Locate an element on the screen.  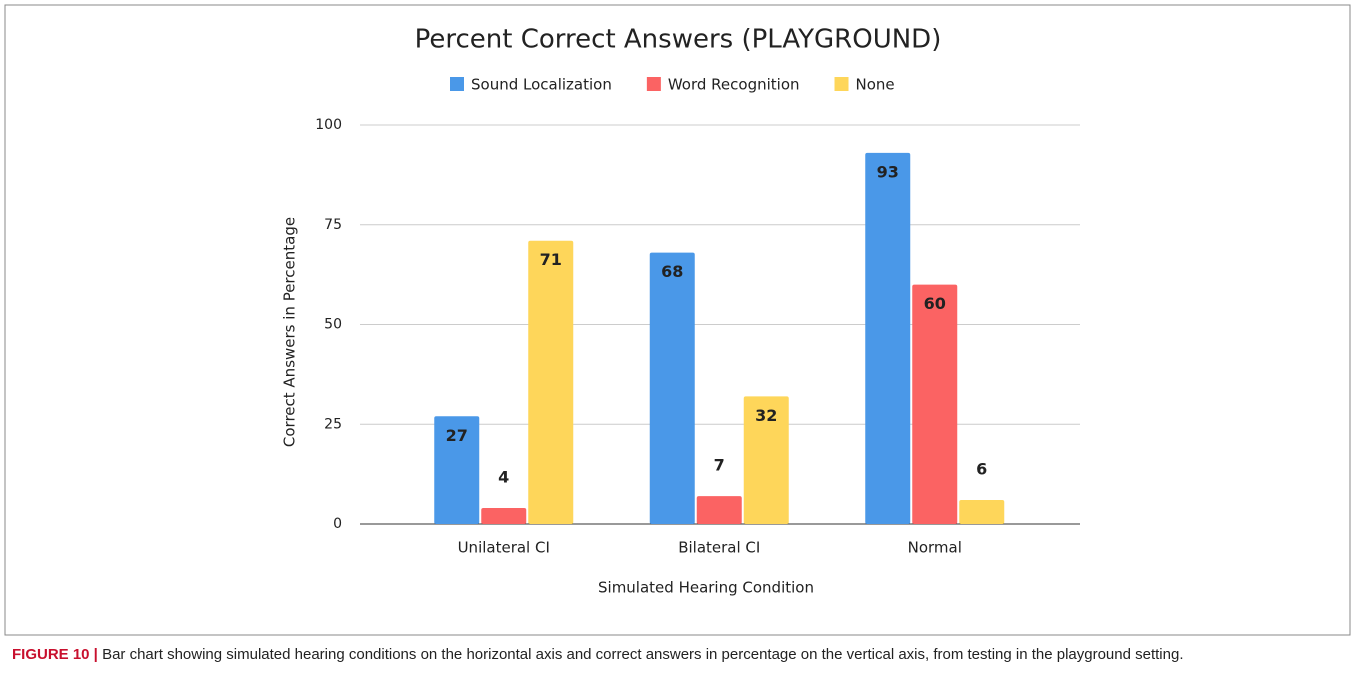
x-tick-label: Unilateral CI is located at coordinates (504, 548).